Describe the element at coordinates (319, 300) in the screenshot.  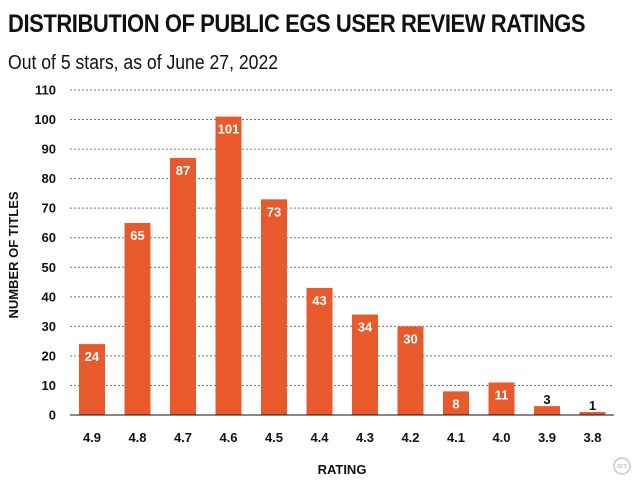
I see `bar-value-label: 43` at that location.